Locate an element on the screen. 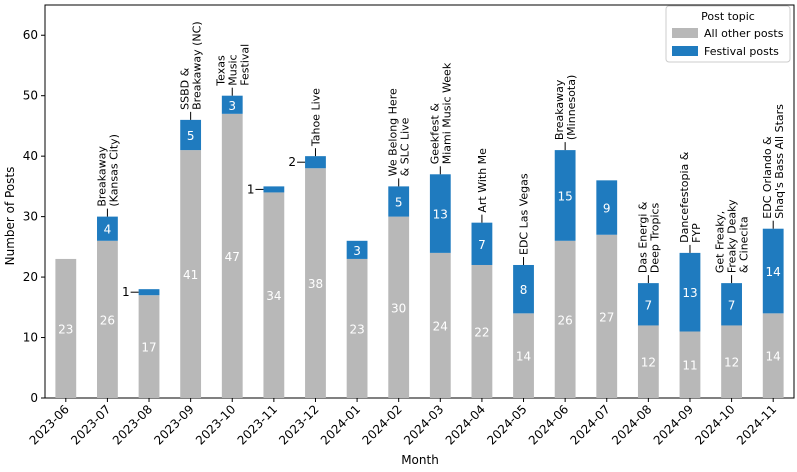 The height and width of the screenshot is (472, 797). y-tick-label: 30 is located at coordinates (30, 217).